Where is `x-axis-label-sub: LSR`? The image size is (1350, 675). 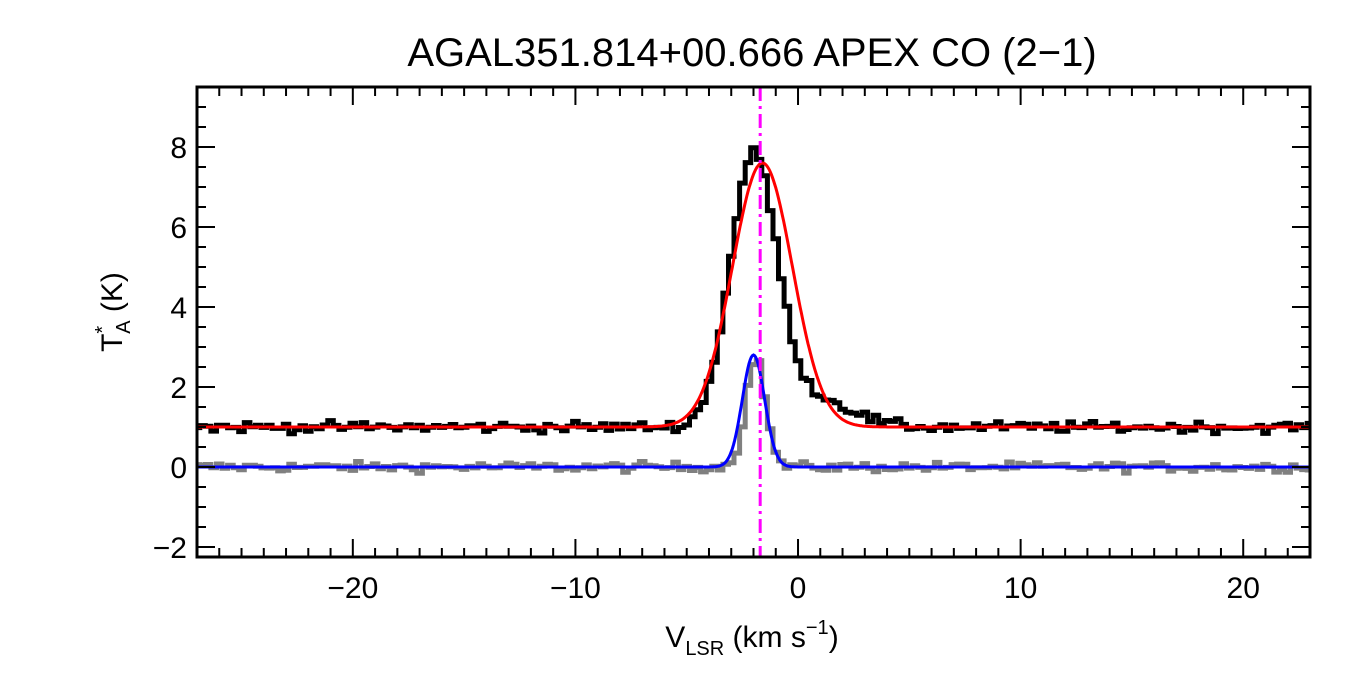
x-axis-label-sub: LSR is located at coordinates (704, 649).